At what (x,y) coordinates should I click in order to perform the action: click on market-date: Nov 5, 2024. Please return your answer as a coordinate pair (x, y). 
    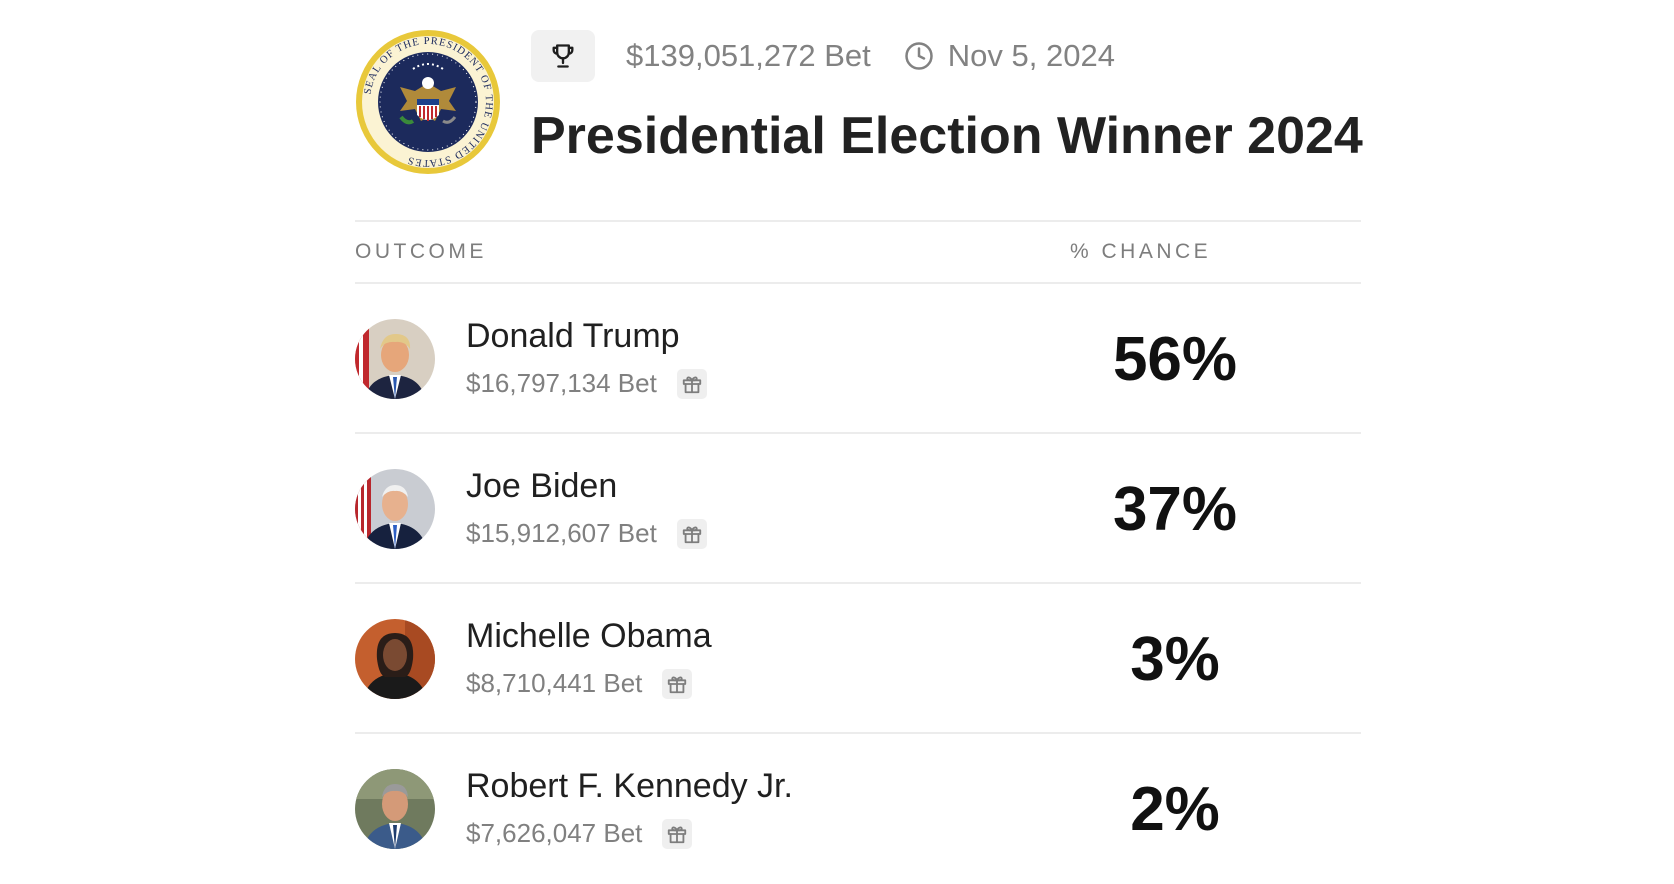
    Looking at the image, I should click on (1031, 55).